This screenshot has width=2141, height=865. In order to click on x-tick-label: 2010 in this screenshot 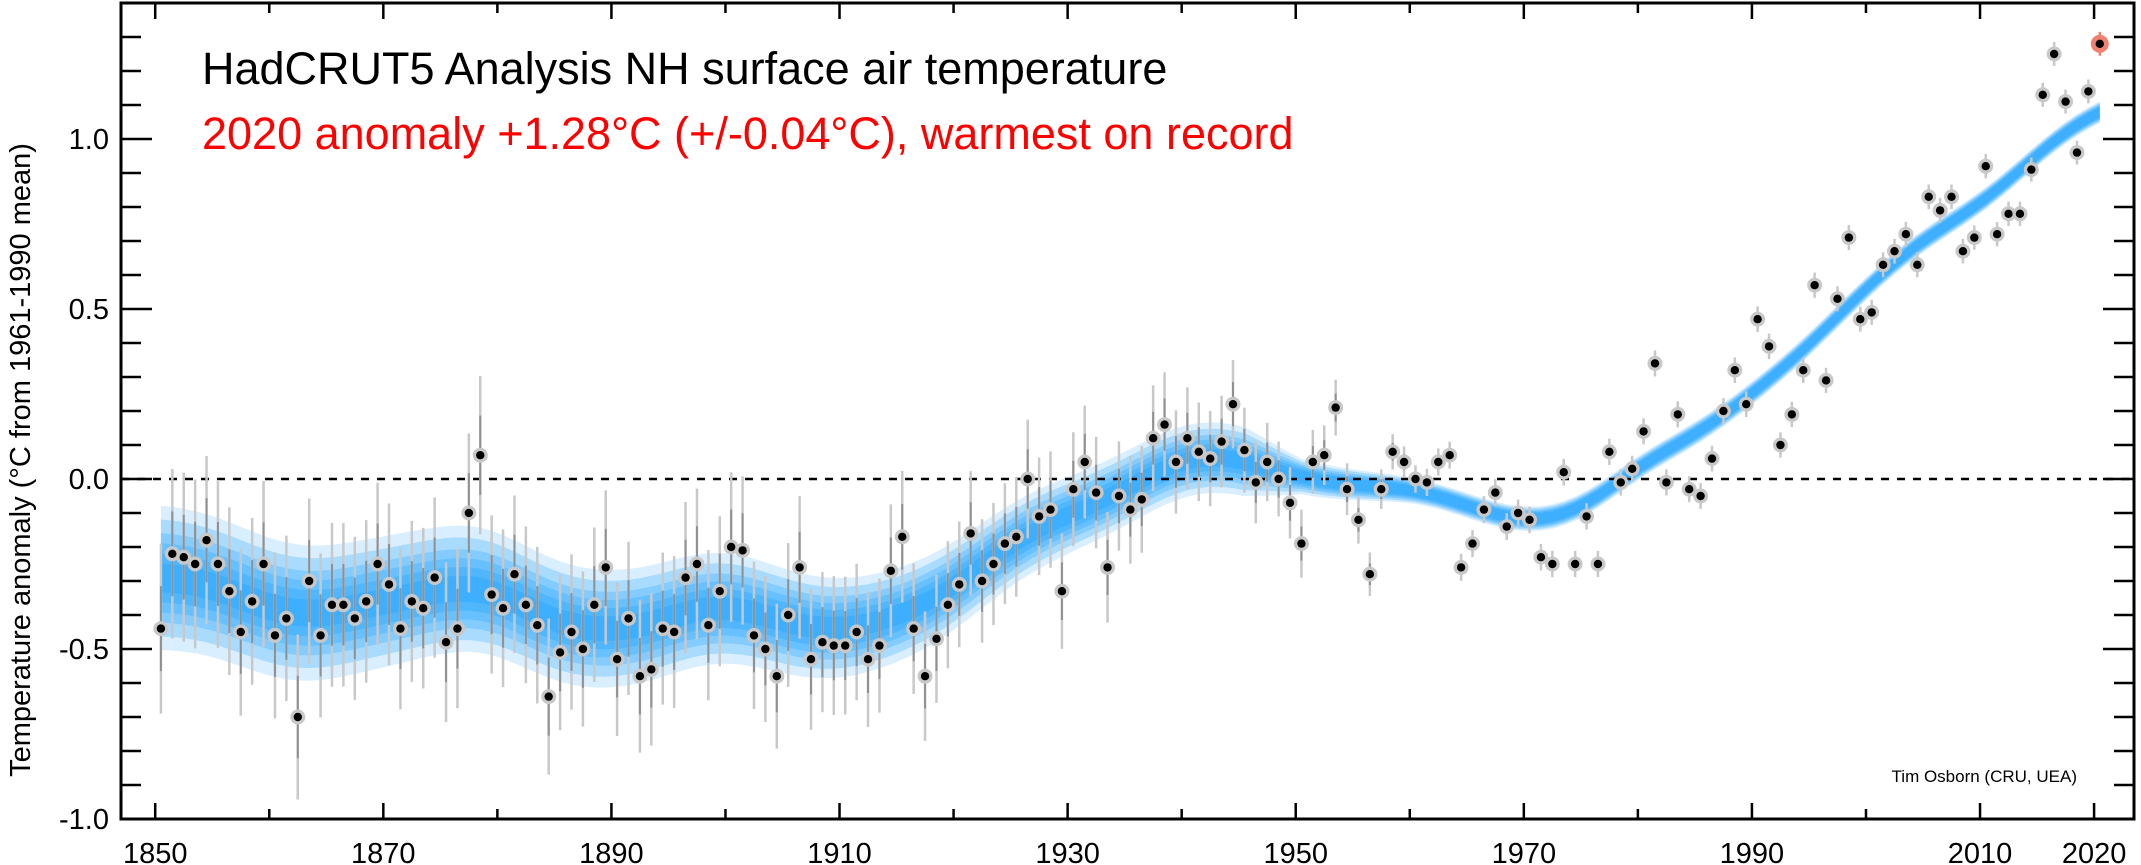, I will do `click(1980, 851)`.